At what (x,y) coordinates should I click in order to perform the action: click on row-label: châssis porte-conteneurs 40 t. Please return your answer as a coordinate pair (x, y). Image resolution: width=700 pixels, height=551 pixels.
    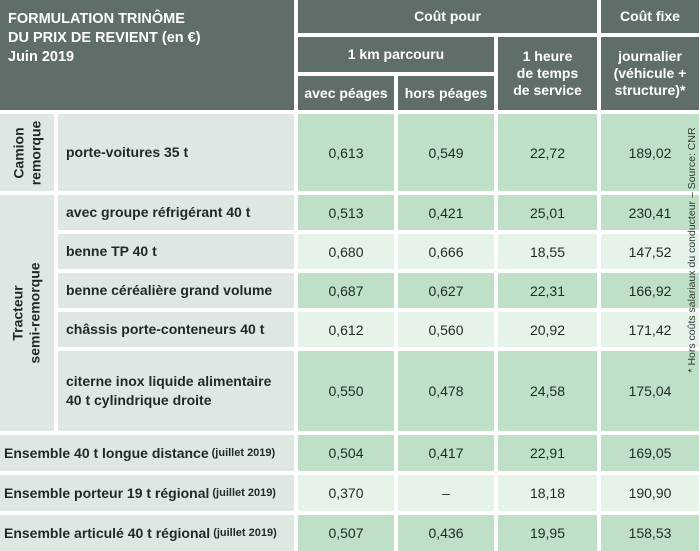
    Looking at the image, I should click on (176, 329).